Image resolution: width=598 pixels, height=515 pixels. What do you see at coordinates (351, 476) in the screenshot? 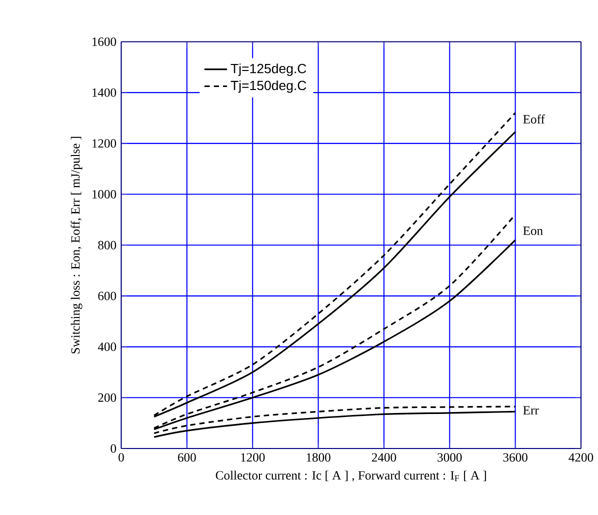
I see `x-axis-title: Collector current : Ic [ A ] , Forward current : I$_{F}$ [ A ]` at bounding box center [351, 476].